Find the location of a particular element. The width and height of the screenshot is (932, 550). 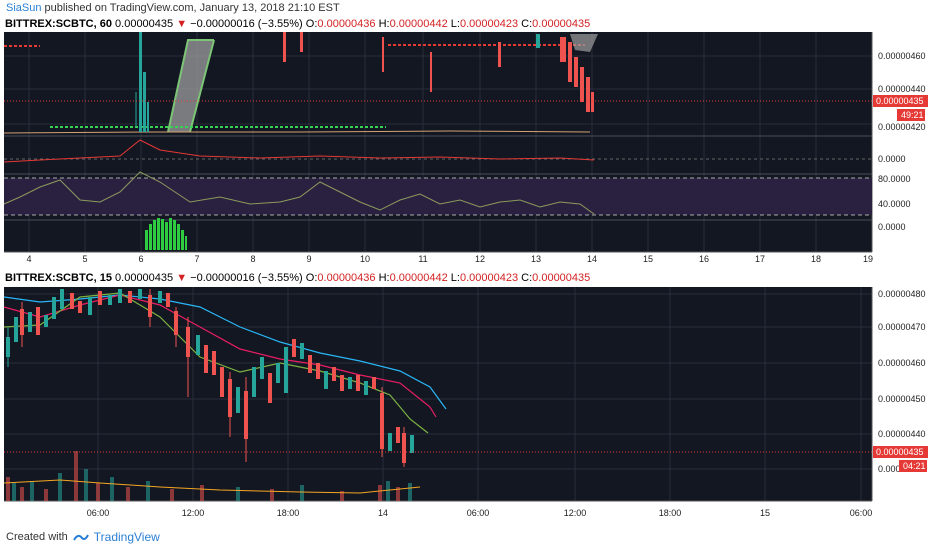

bottom-open: 0.00000436 is located at coordinates (346, 278).